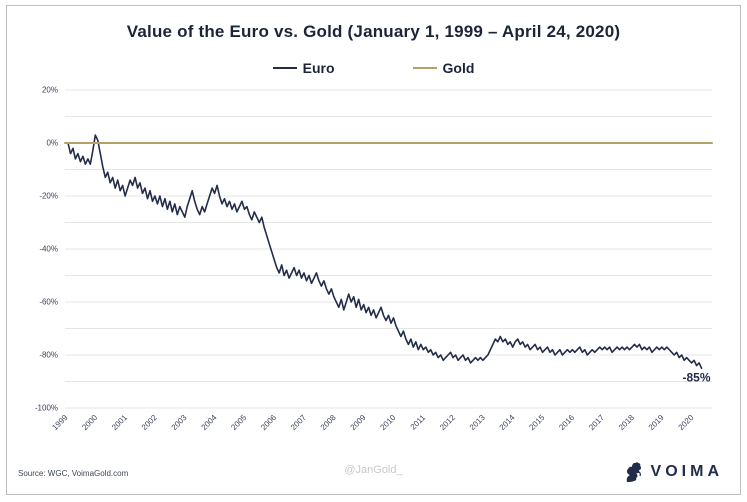 The image size is (747, 502). I want to click on y-tick-label: 20%, so click(50, 90).